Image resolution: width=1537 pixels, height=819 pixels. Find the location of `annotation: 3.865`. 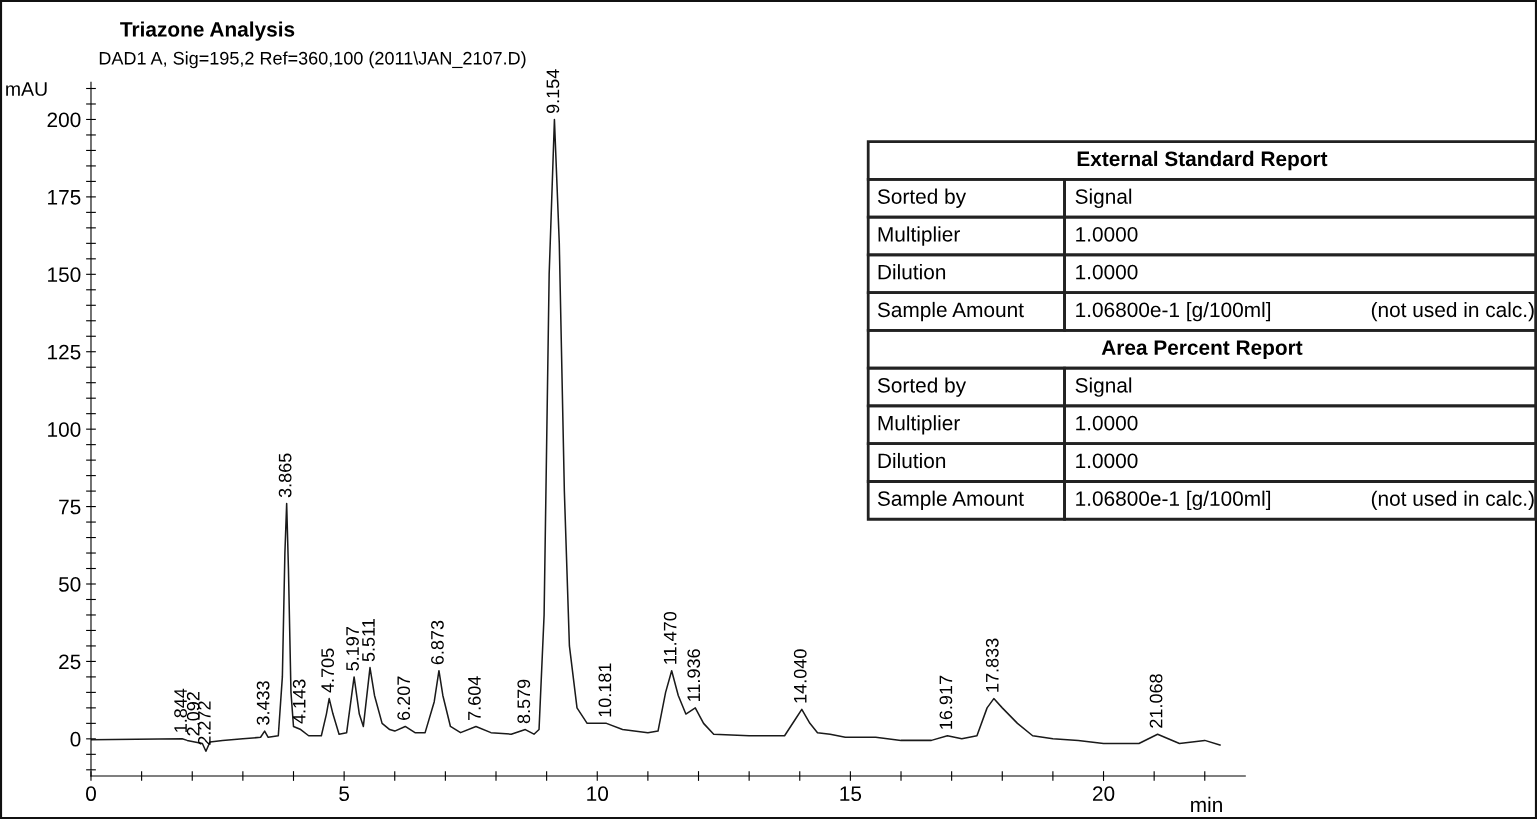

annotation: 3.865 is located at coordinates (285, 475).